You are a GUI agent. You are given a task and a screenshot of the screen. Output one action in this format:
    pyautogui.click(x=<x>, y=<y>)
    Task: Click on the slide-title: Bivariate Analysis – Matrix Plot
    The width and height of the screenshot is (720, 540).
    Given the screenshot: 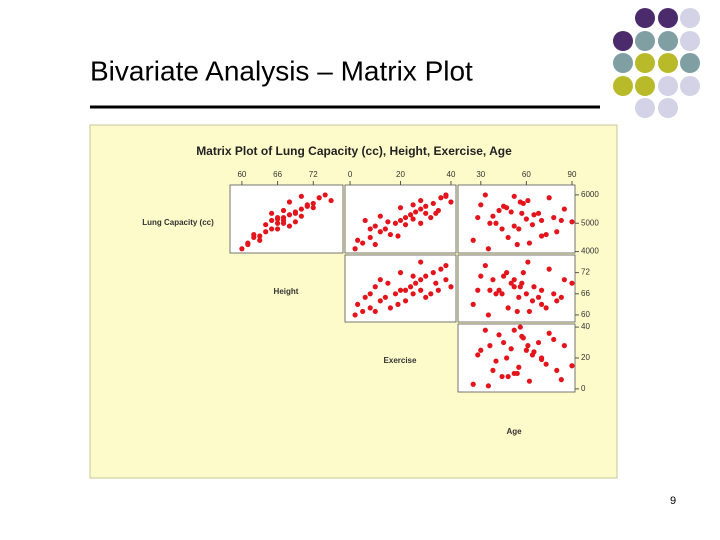 What is the action you would take?
    pyautogui.click(x=281, y=70)
    